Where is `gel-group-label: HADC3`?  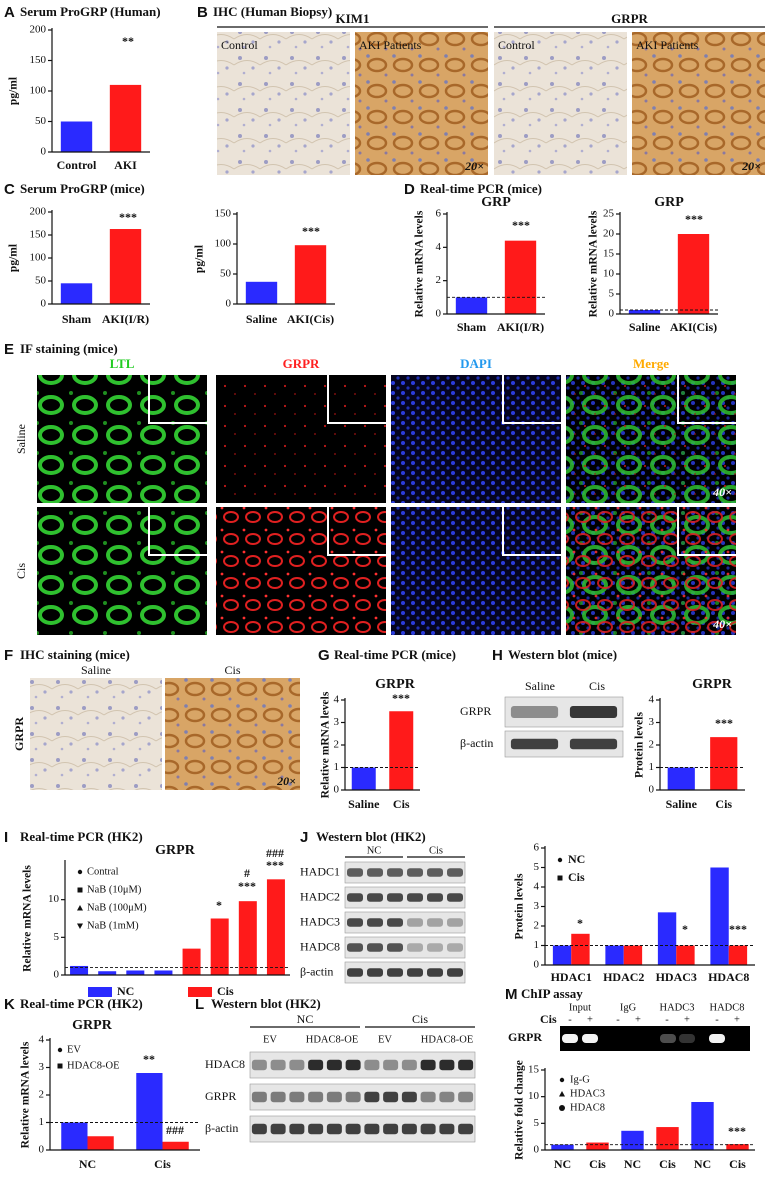 gel-group-label: HADC3 is located at coordinates (676, 1007).